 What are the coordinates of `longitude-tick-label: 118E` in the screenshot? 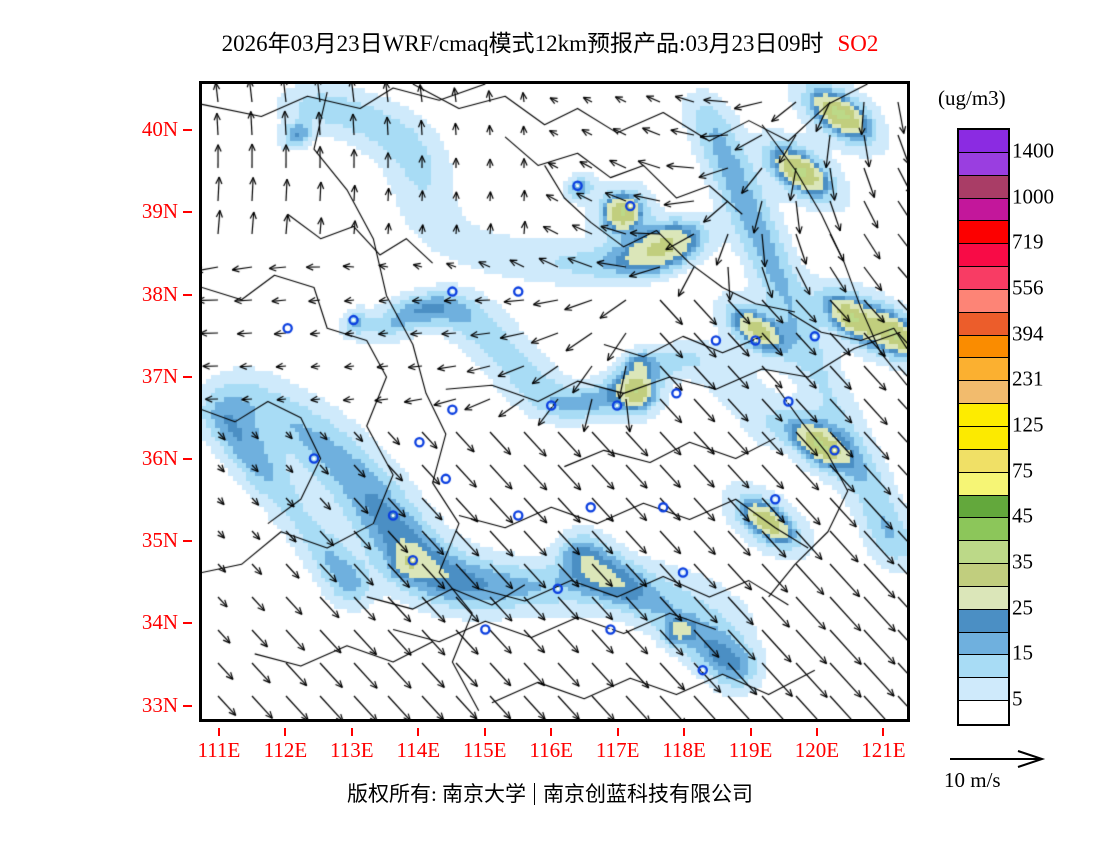 It's located at (684, 750).